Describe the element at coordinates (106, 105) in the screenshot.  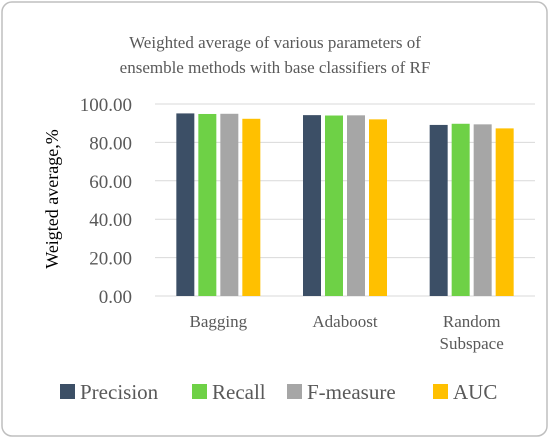
I see `y-tick-label: 100.00` at that location.